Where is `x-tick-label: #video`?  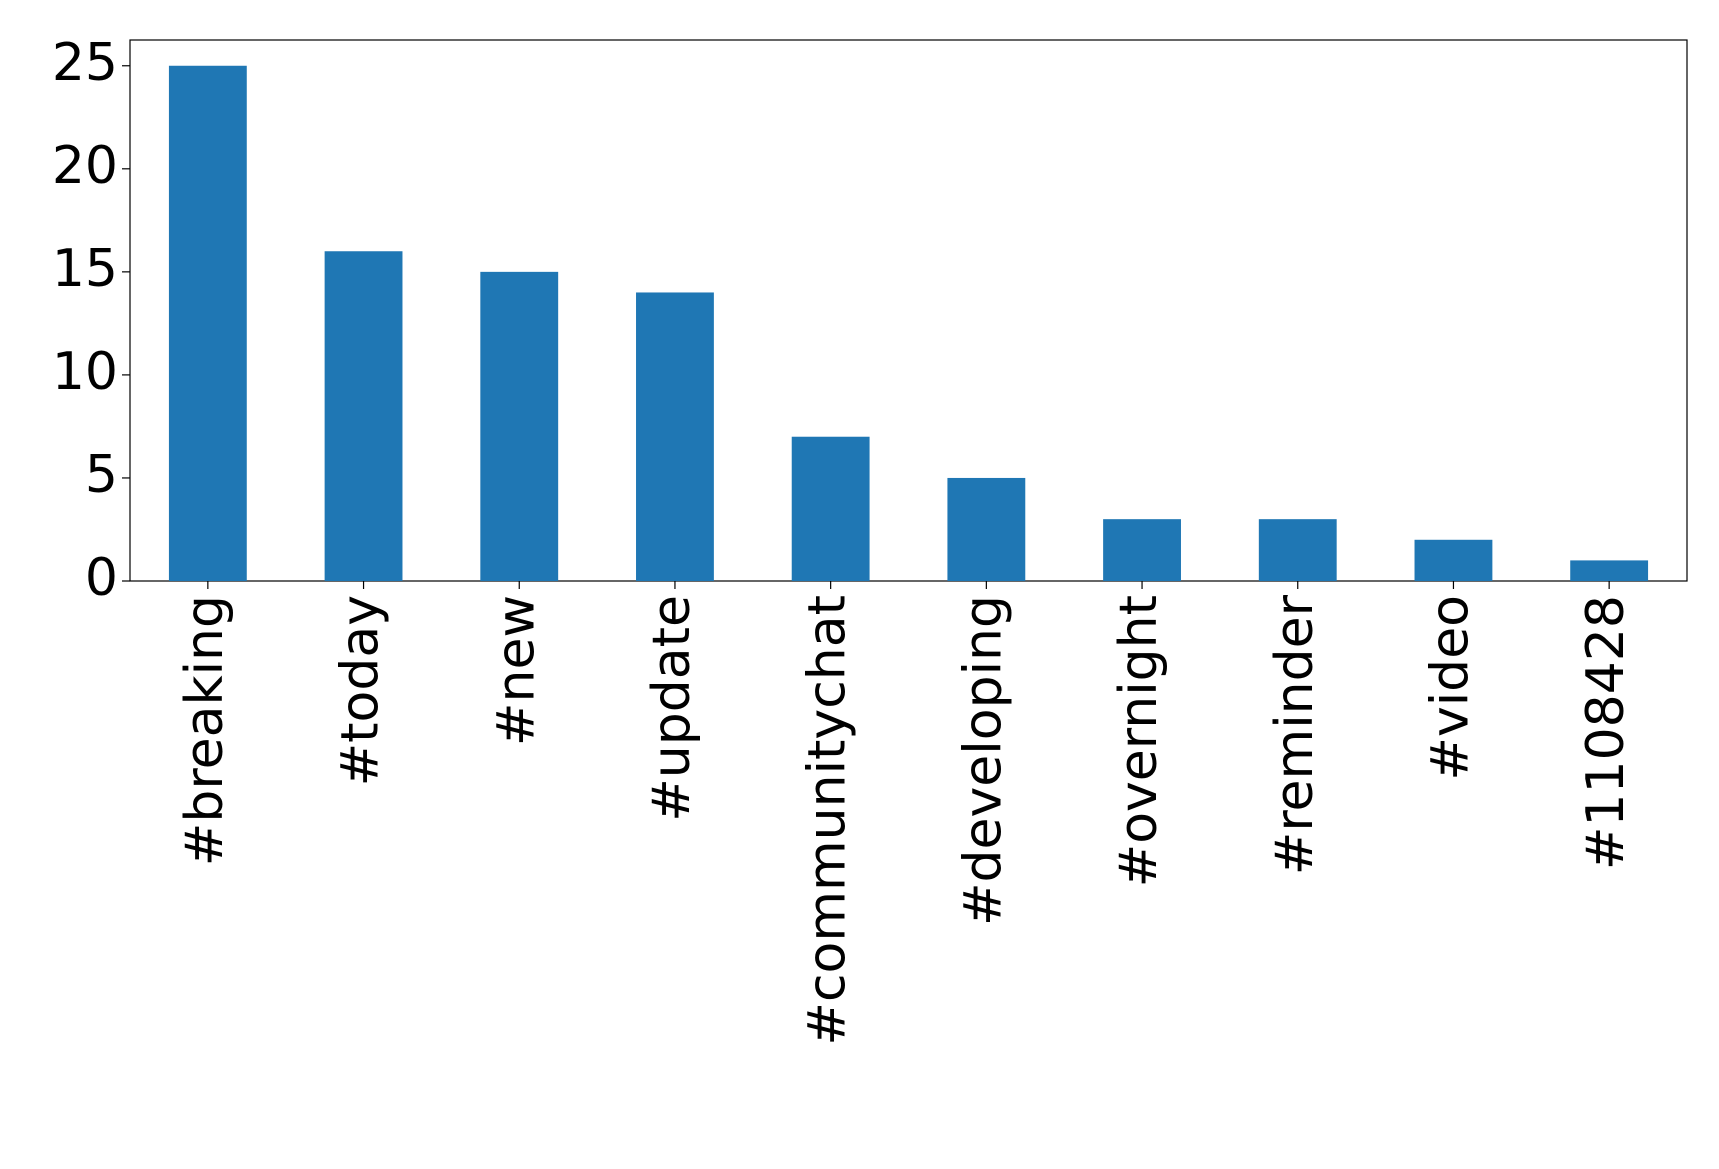
x-tick-label: #video is located at coordinates (1450, 688).